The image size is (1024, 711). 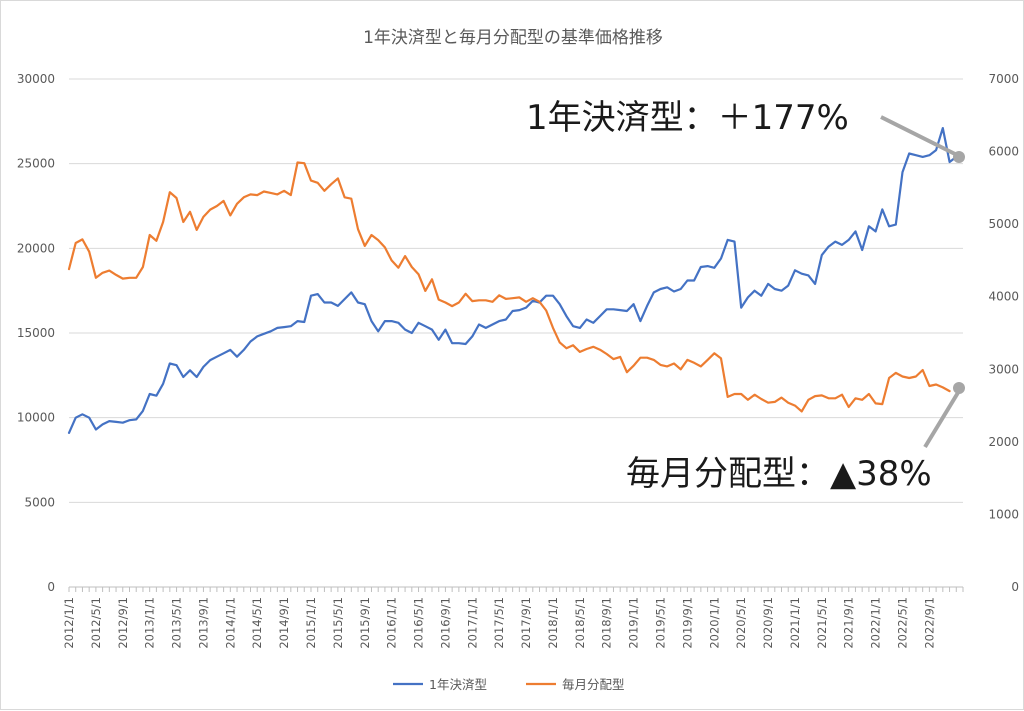 I want to click on x-tick-label: 2022/5/1, so click(x=903, y=623).